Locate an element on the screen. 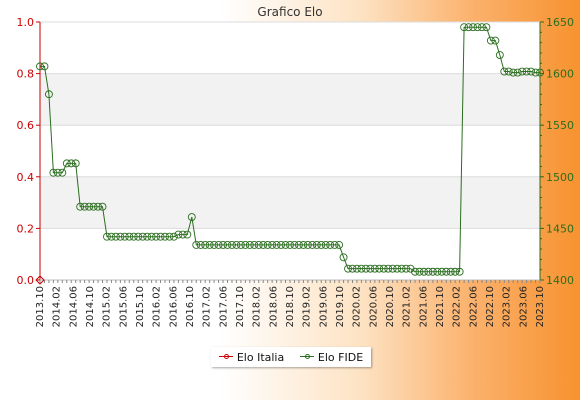 Image resolution: width=580 pixels, height=400 pixels. x-tick-label: 2016.06 is located at coordinates (173, 306).